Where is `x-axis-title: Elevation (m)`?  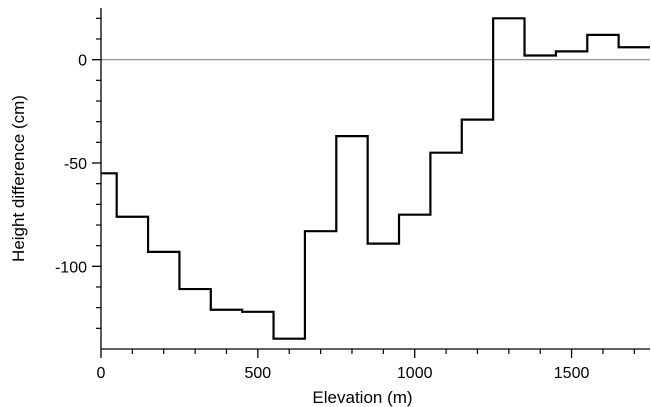
x-axis-title: Elevation (m) is located at coordinates (362, 397).